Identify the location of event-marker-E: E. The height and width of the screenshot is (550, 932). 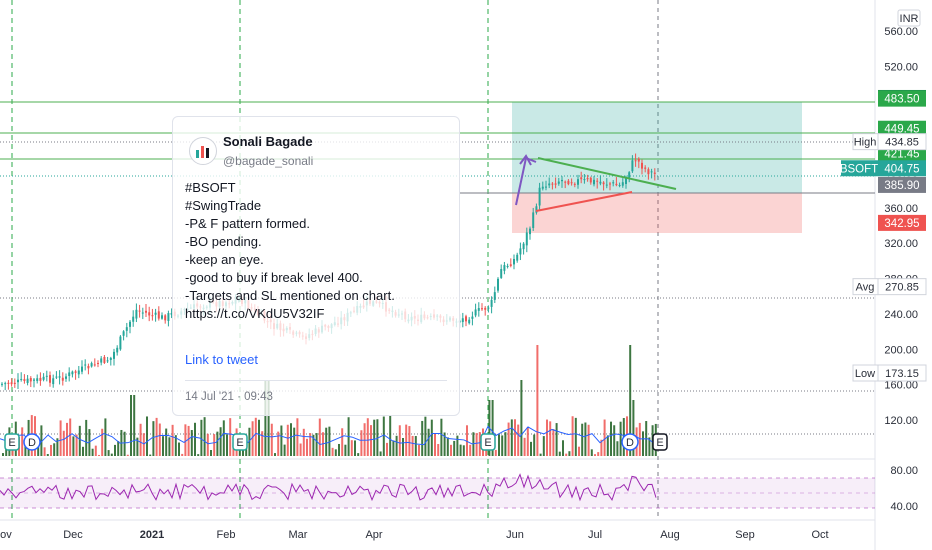
(240, 442).